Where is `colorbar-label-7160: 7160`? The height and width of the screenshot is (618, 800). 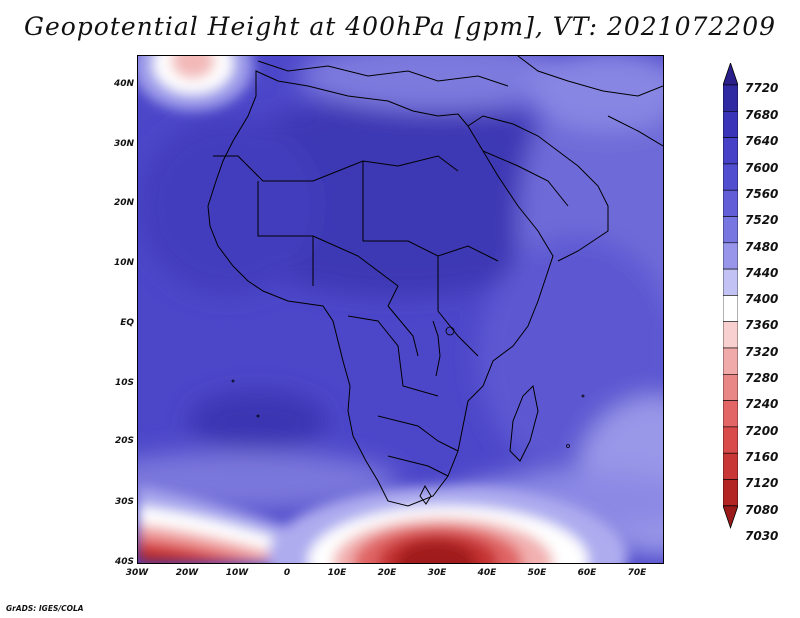 colorbar-label-7160: 7160 is located at coordinates (762, 457).